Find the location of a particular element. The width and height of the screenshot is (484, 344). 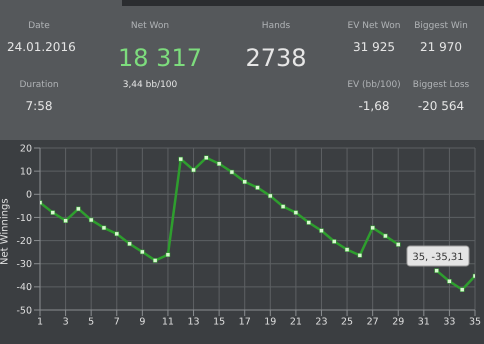

text: 3,44 bb/100 is located at coordinates (150, 85).